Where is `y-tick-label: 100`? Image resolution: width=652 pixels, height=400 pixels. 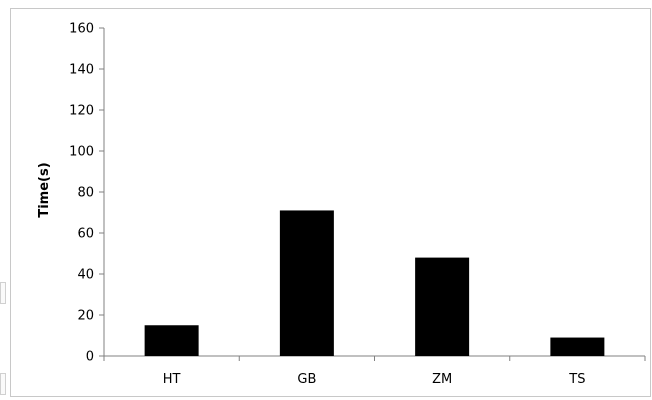 y-tick-label: 100 is located at coordinates (81, 152).